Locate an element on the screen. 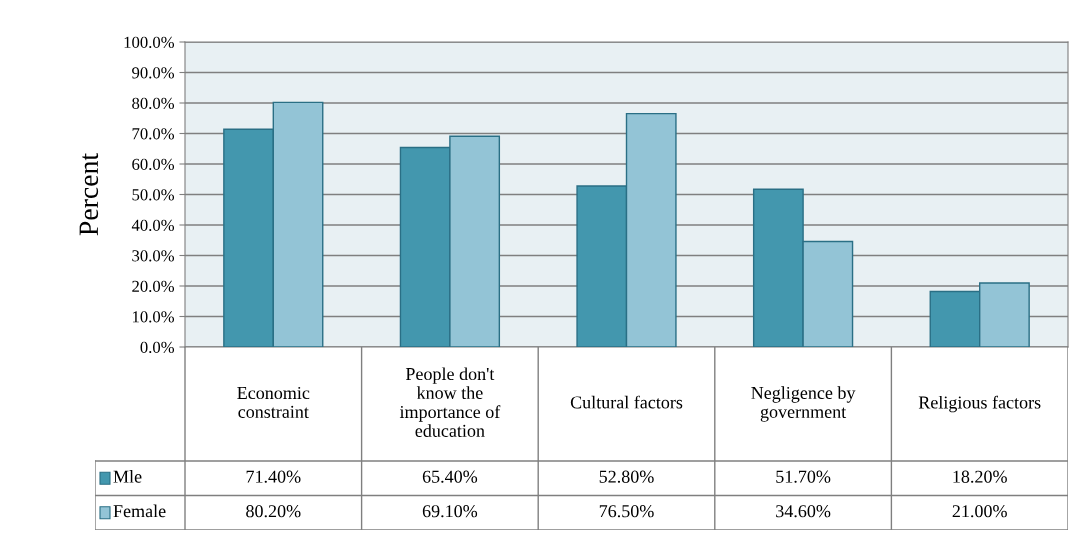 This screenshot has width=1085, height=539. y-tick-label: 70.0% is located at coordinates (153, 134).